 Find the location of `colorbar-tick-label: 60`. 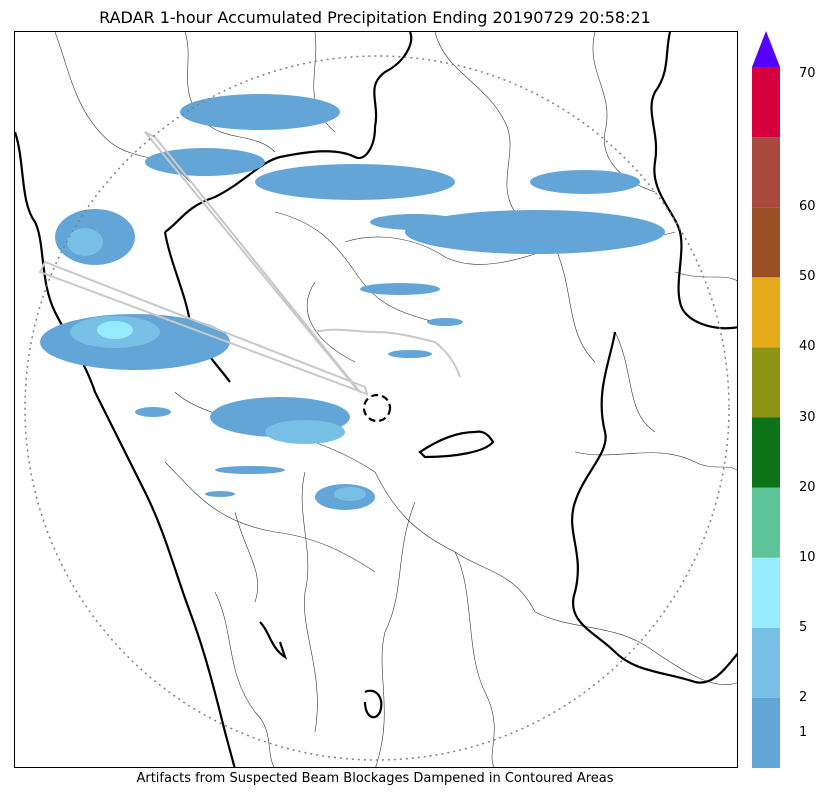

colorbar-tick-label: 60 is located at coordinates (807, 207).